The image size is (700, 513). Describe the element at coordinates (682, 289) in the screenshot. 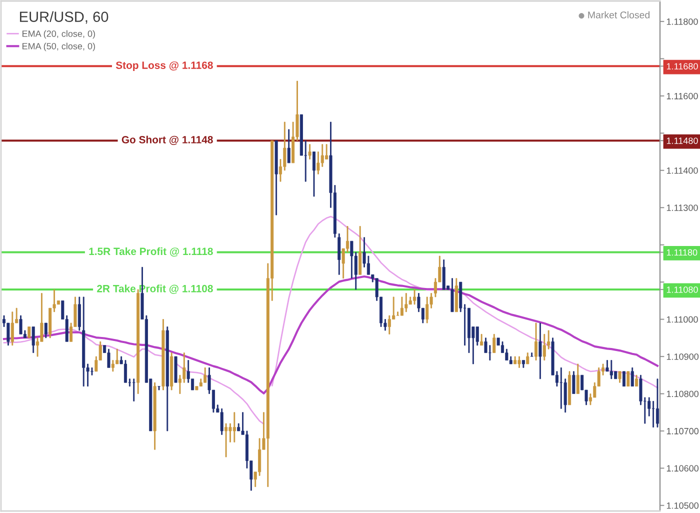

I see `y-tick-label: 1.11080` at that location.